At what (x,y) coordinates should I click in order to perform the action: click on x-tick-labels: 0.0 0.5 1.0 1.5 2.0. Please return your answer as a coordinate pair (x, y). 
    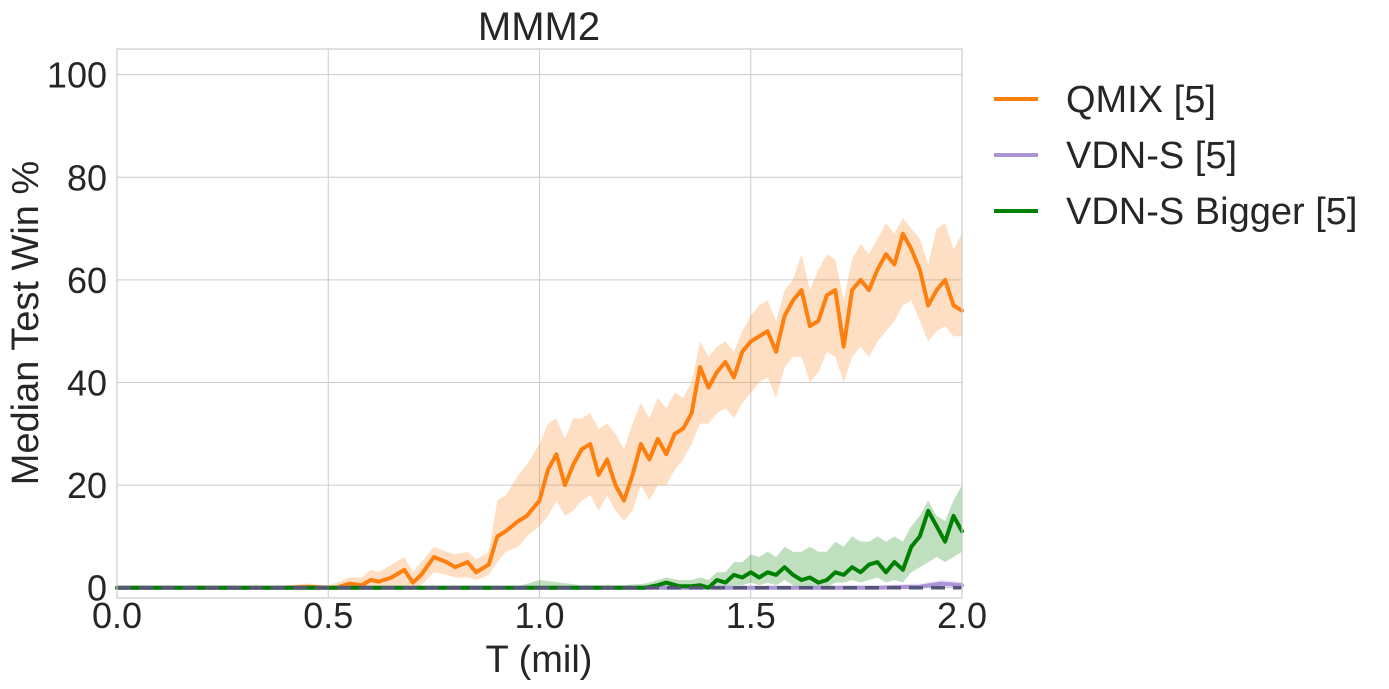
    Looking at the image, I should click on (539, 615).